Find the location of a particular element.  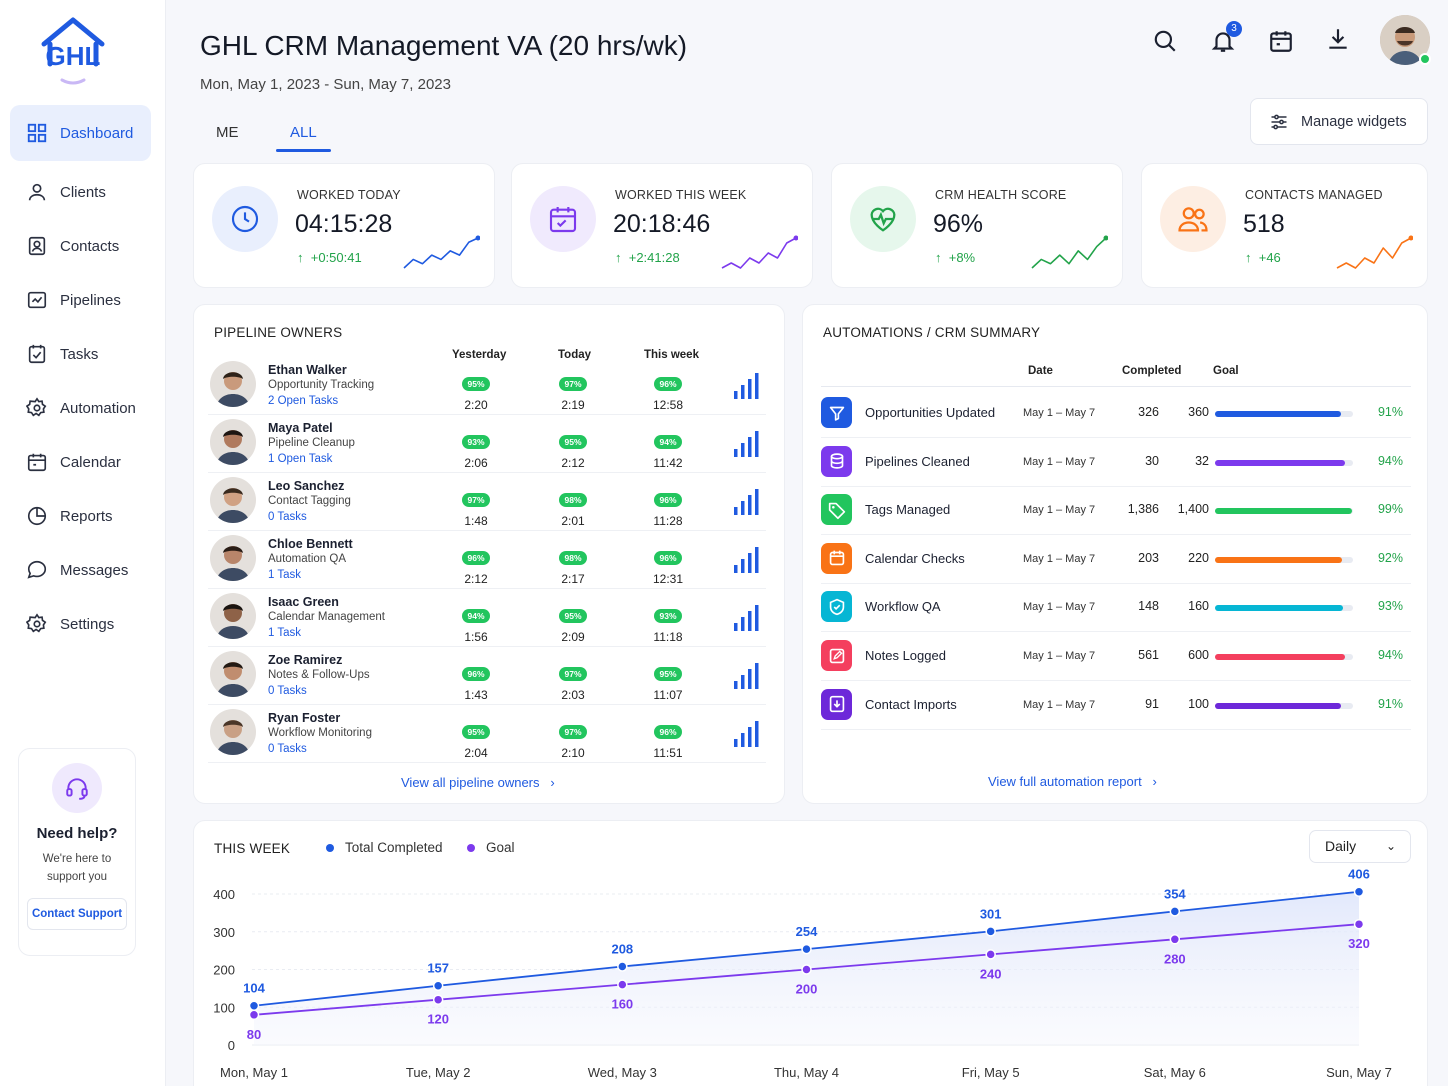

x-tick-label: Sat, May 6 is located at coordinates (1175, 1072).